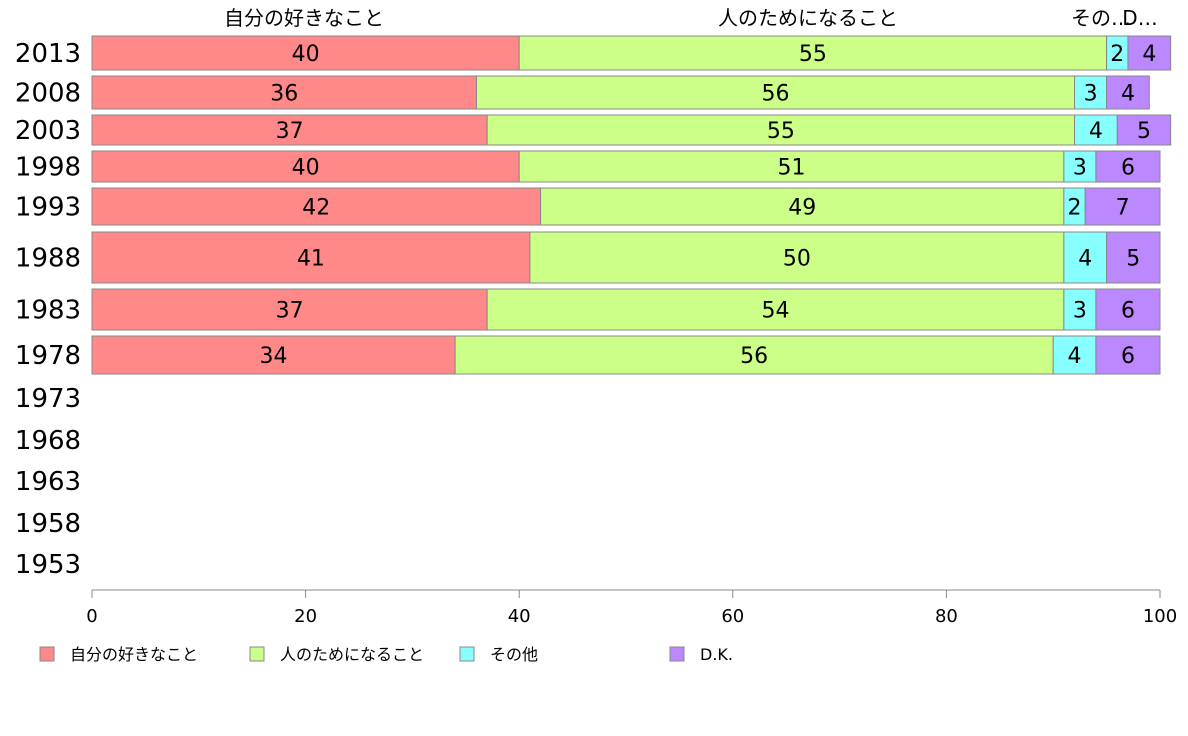 This screenshot has height=736, width=1188. I want to click on year-label: 1998, so click(48, 168).